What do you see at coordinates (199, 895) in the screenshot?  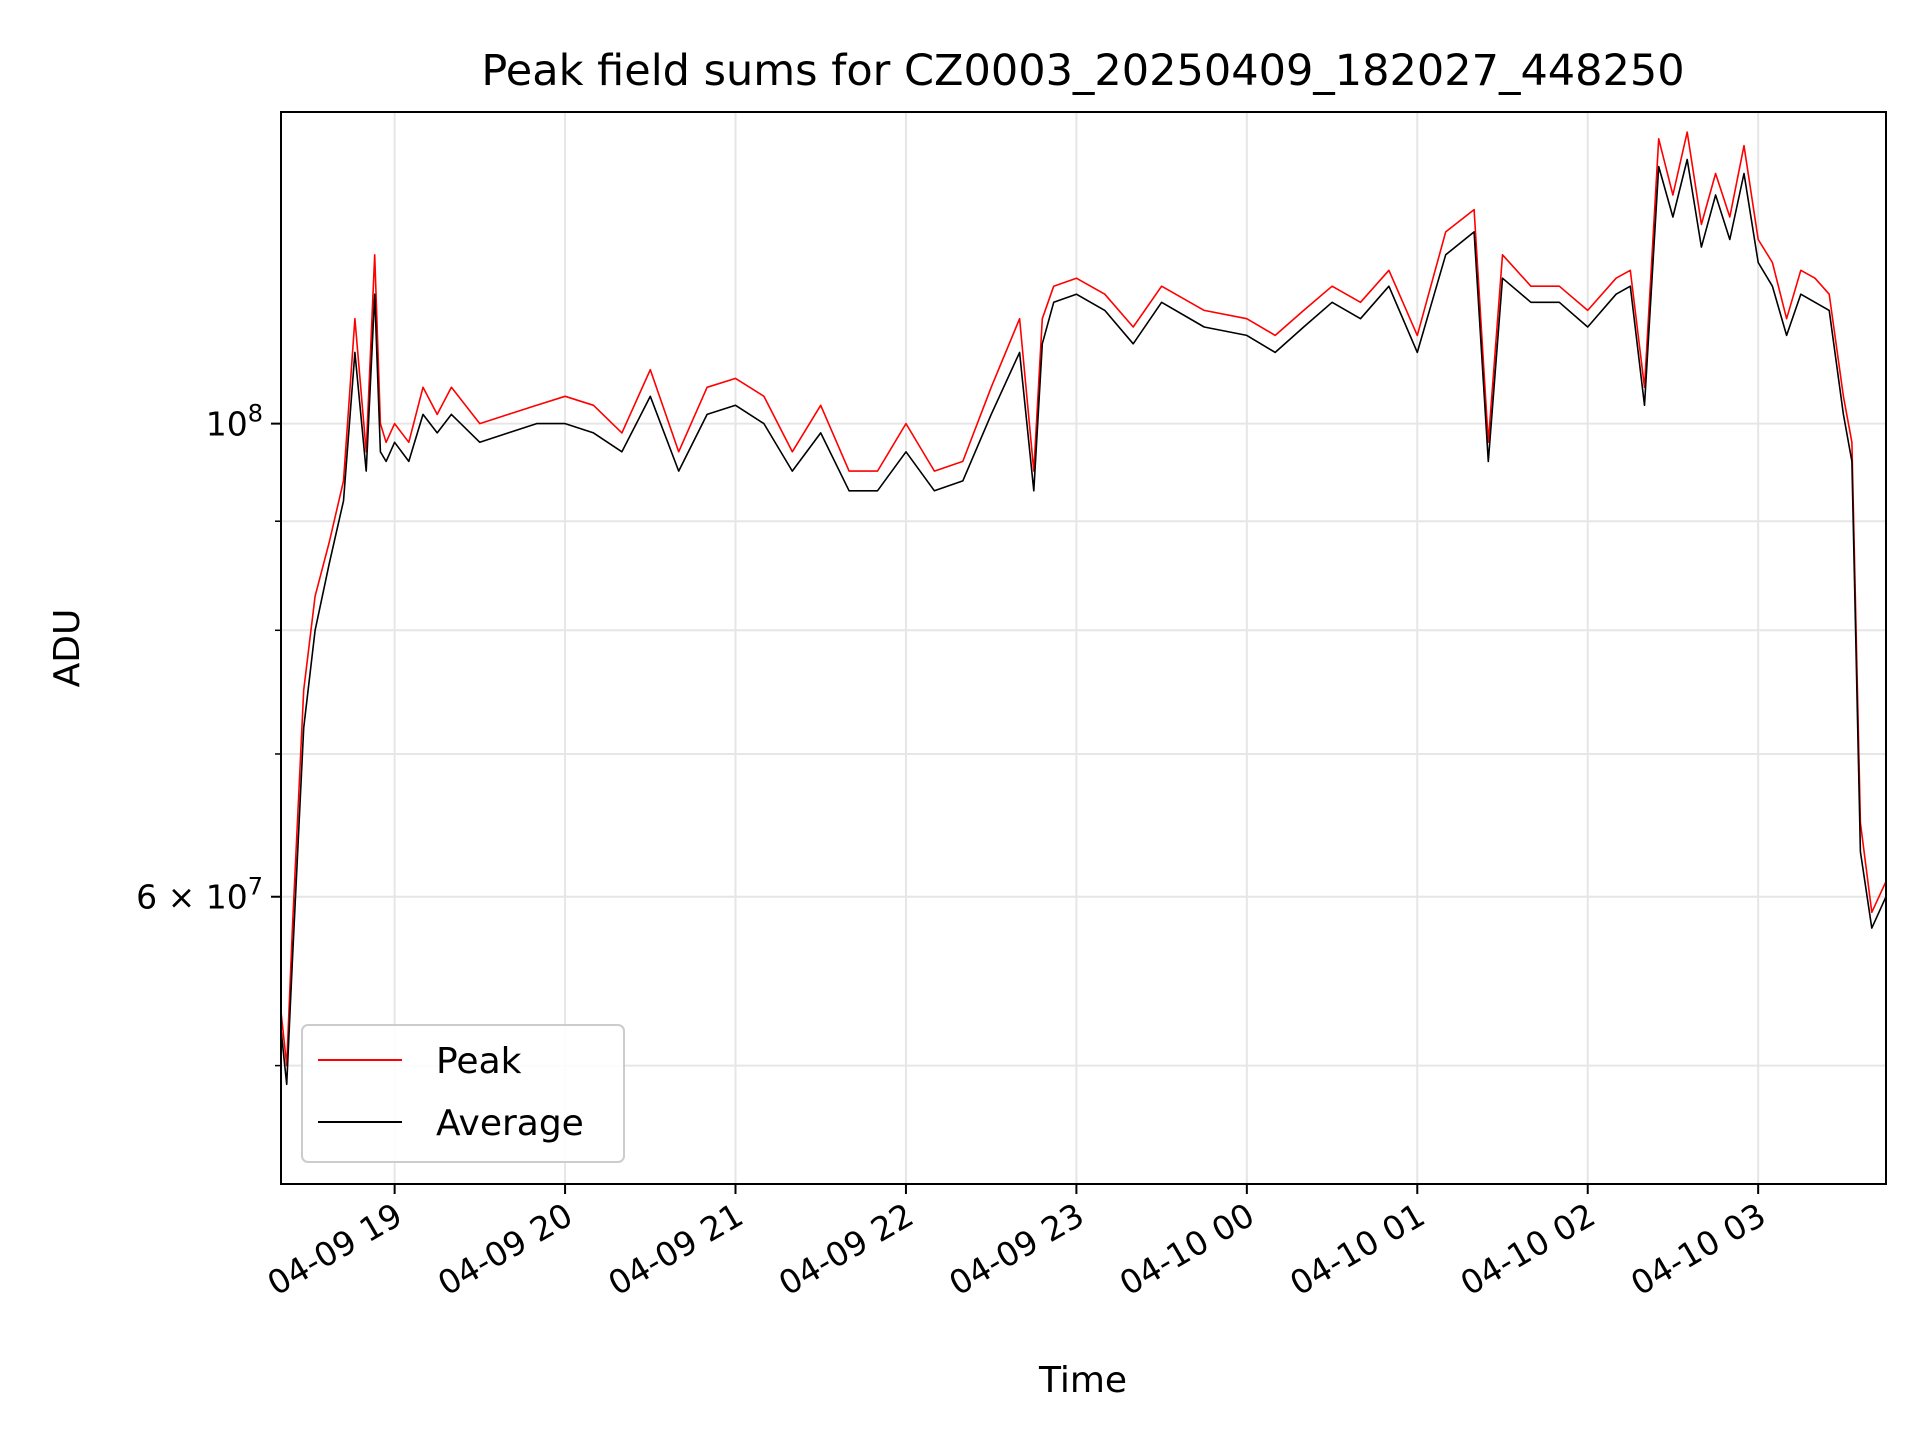 I see `y-tick-label: 6 × 107` at bounding box center [199, 895].